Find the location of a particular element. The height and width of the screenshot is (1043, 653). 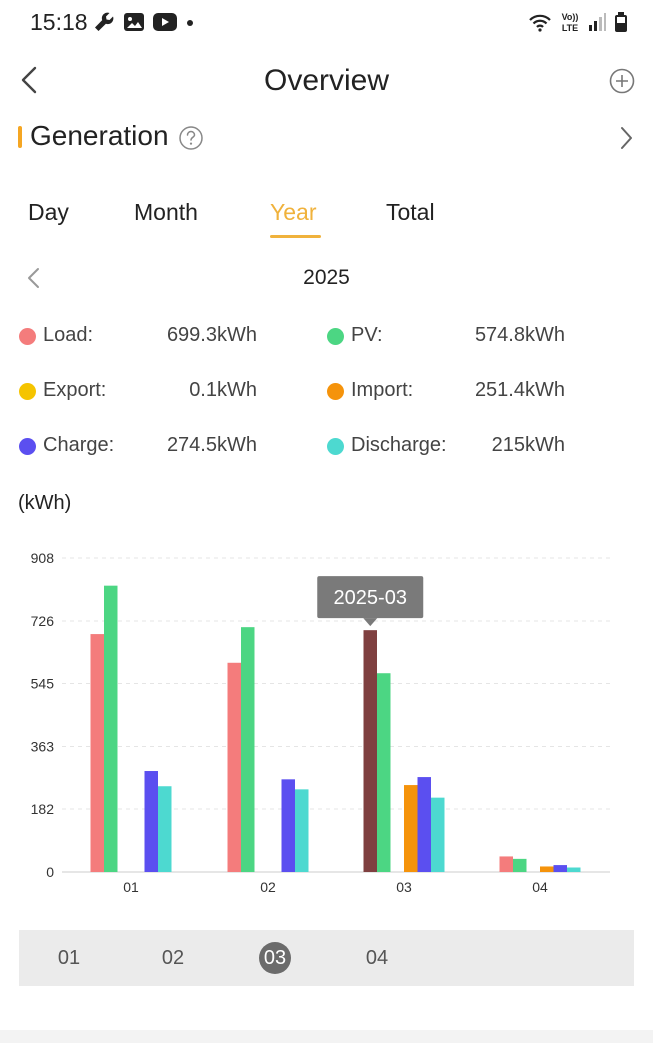

x-tick-label: 02 is located at coordinates (268, 887).